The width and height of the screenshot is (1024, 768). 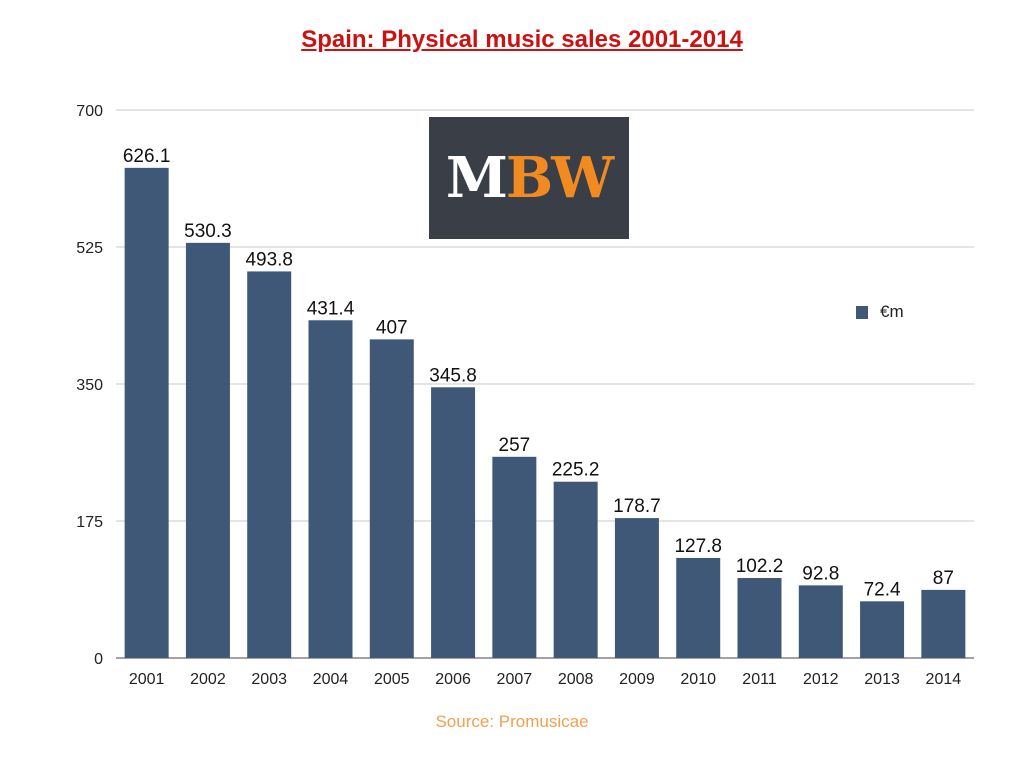 I want to click on data-label: 225.2, so click(x=576, y=470).